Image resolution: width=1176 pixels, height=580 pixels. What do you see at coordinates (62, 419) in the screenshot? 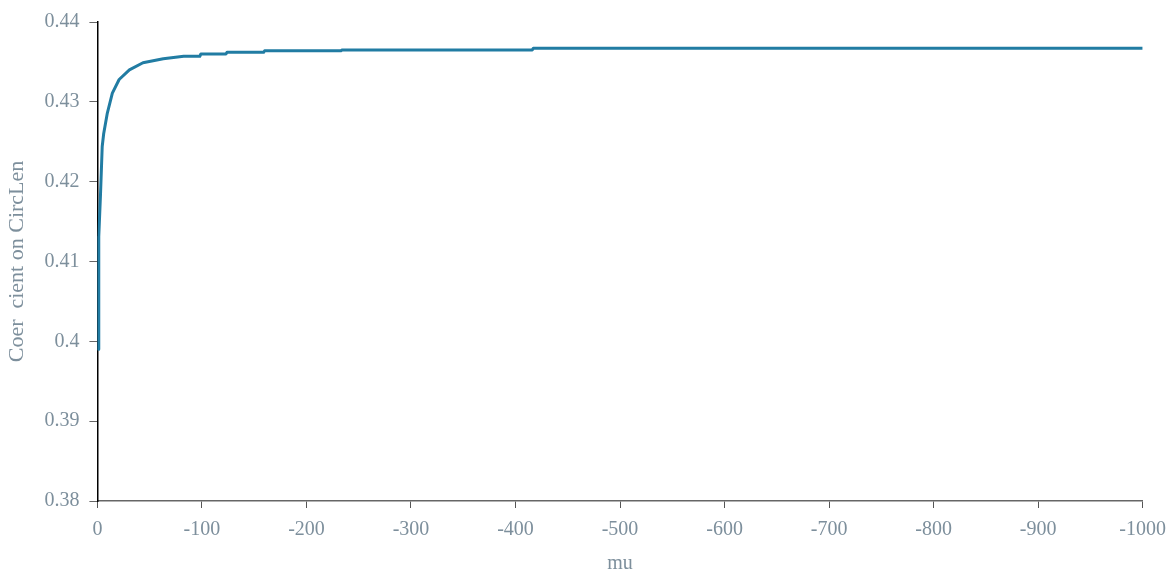
I see `y-tick-label: 0.39` at bounding box center [62, 419].